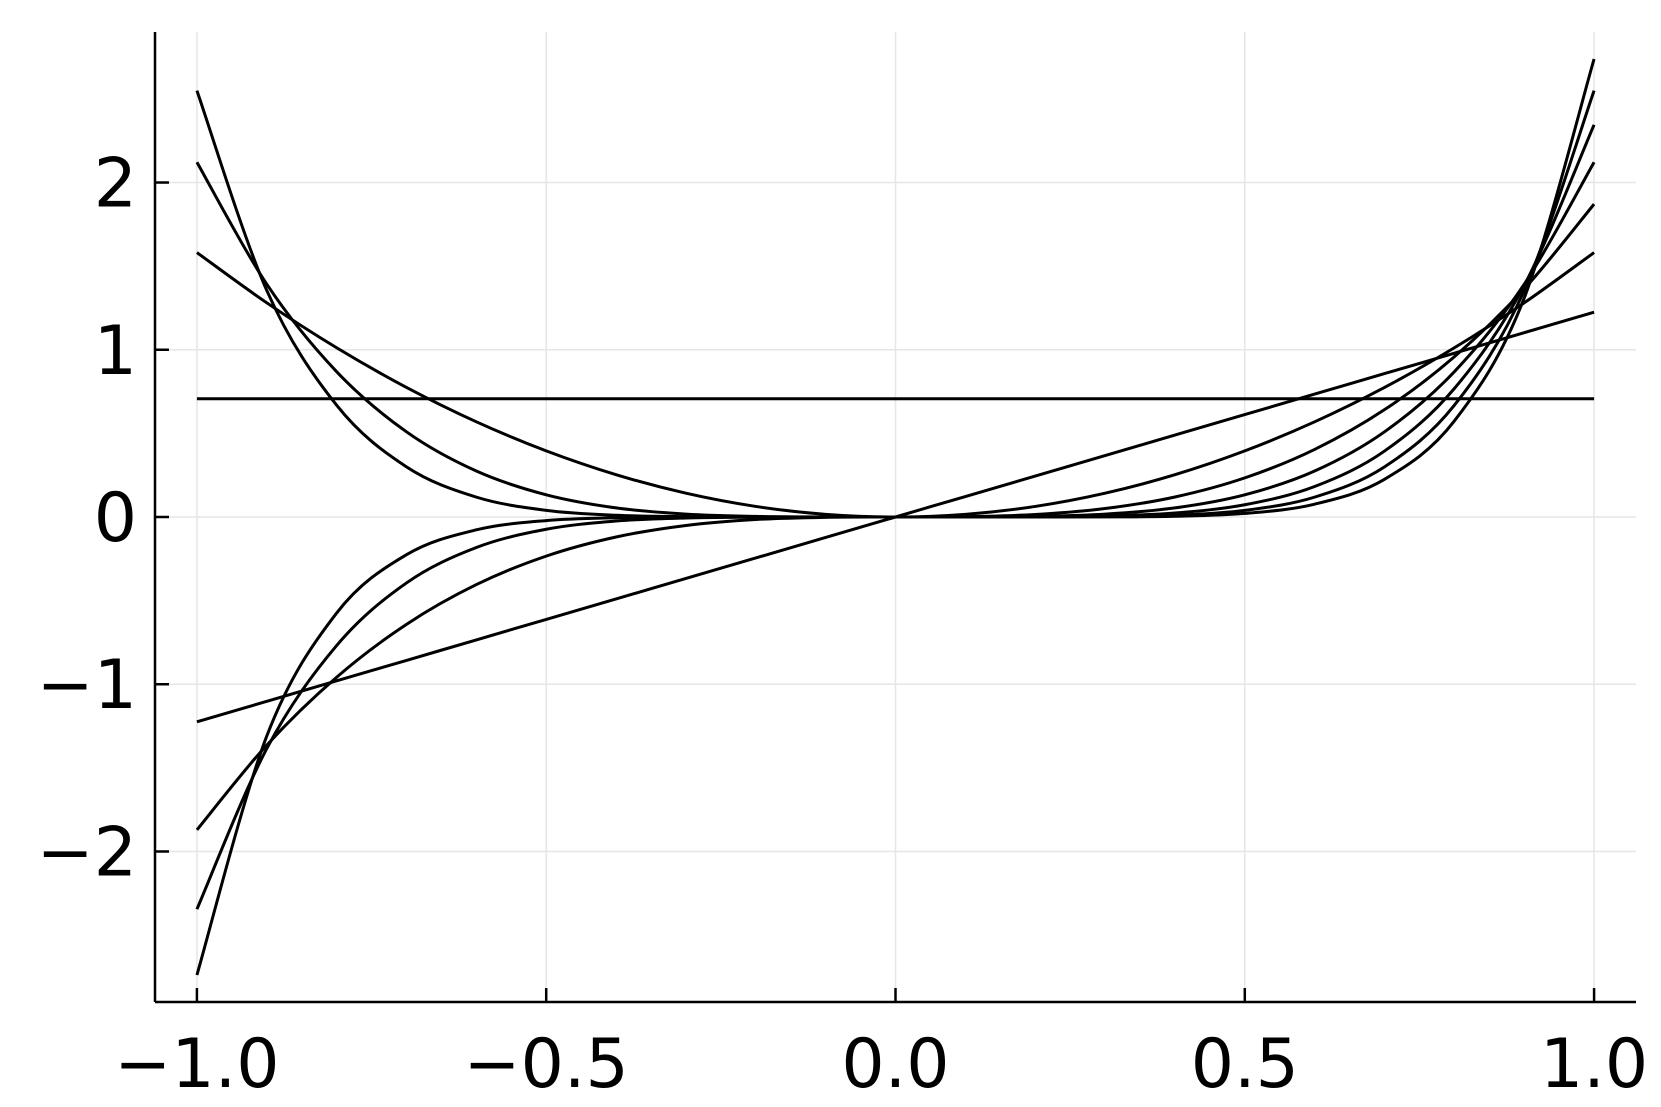 This screenshot has height=1107, width=1661. Describe the element at coordinates (1245, 1064) in the screenshot. I see `x-tick-label-3: 0.5` at that location.